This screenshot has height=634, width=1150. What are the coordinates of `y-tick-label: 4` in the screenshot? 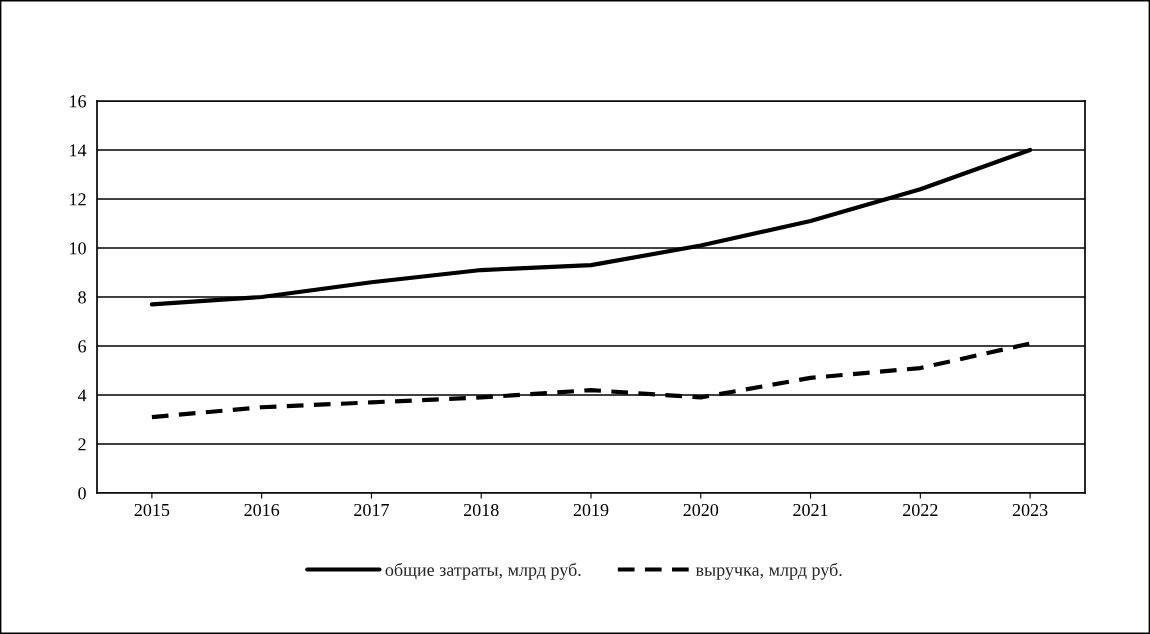 It's located at (82, 395).